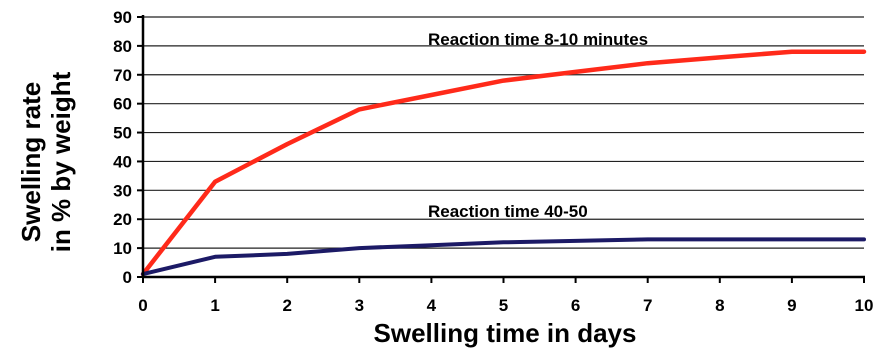 The height and width of the screenshot is (353, 882). I want to click on y-tick-label-80: 80, so click(122, 46).